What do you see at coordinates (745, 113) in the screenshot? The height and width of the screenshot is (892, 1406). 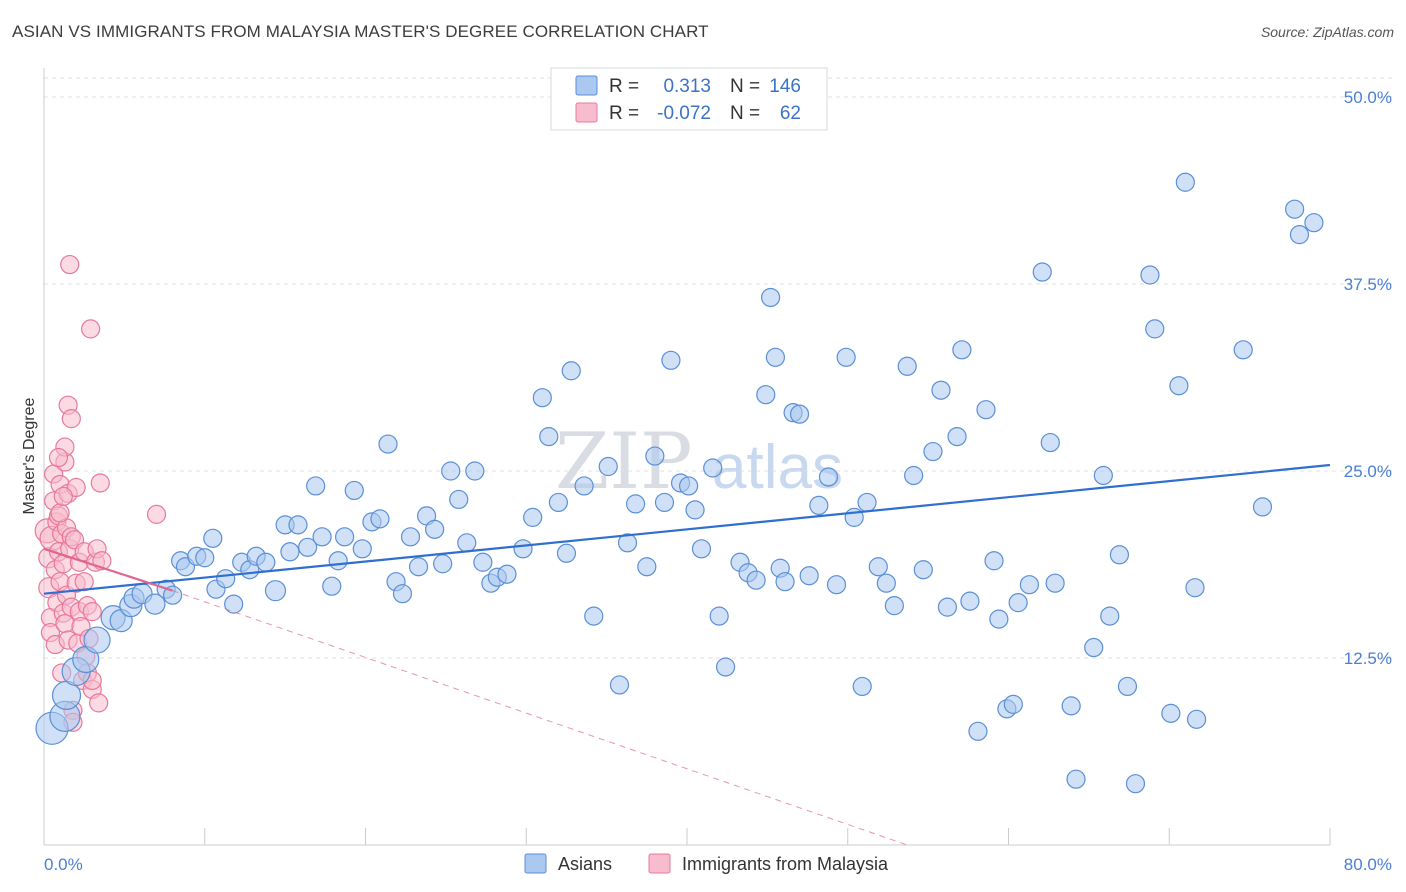 I see `legend-n-label-2: N =` at bounding box center [745, 113].